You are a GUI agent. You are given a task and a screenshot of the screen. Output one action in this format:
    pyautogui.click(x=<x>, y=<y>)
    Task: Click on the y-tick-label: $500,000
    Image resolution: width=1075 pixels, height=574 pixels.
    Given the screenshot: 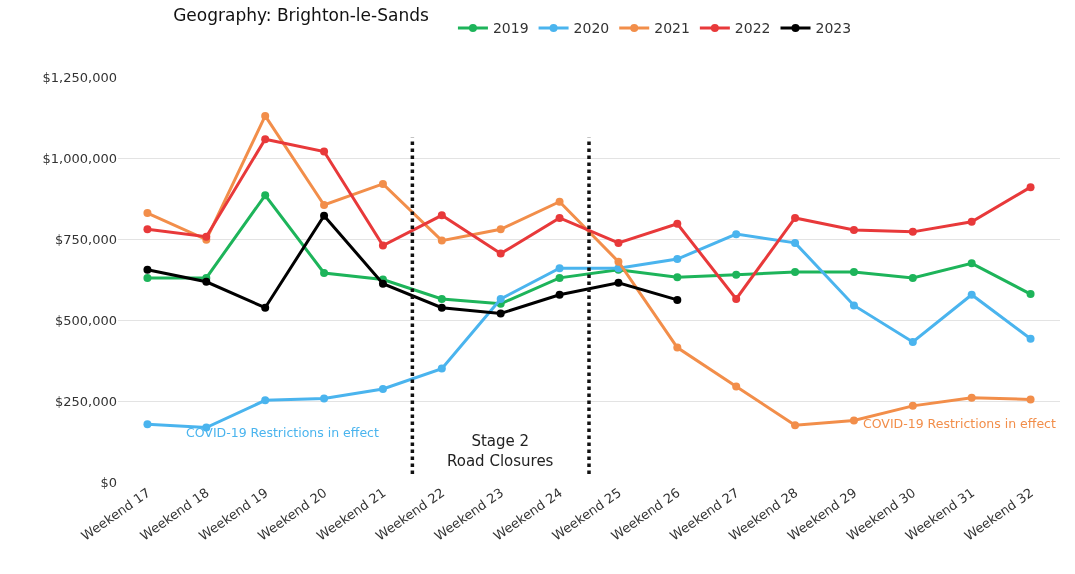 What is the action you would take?
    pyautogui.click(x=85, y=320)
    